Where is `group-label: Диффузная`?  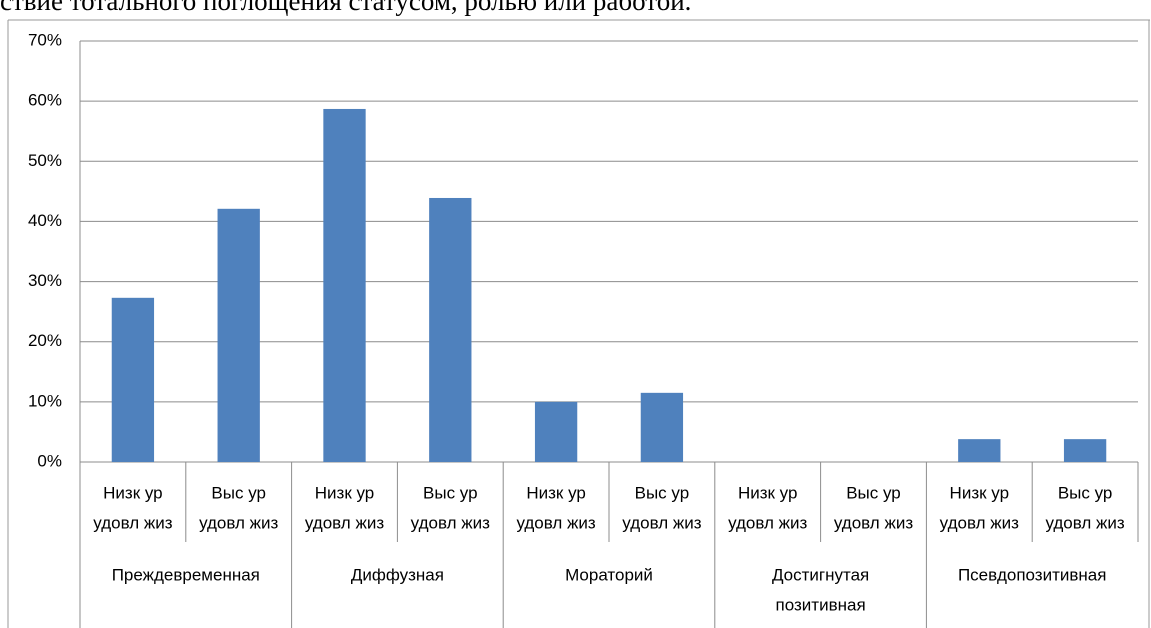
group-label: Диффузная is located at coordinates (397, 574).